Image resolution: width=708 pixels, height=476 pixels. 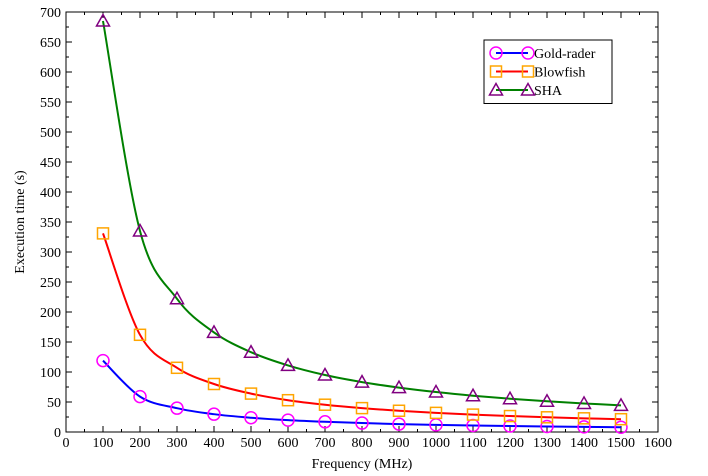 What do you see at coordinates (621, 443) in the screenshot?
I see `x-tick-label: 1500` at bounding box center [621, 443].